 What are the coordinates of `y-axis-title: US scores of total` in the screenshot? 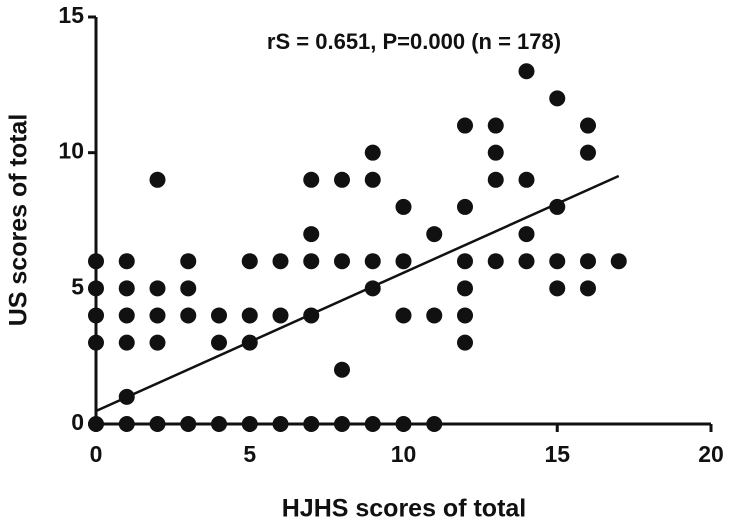 It's located at (19, 220).